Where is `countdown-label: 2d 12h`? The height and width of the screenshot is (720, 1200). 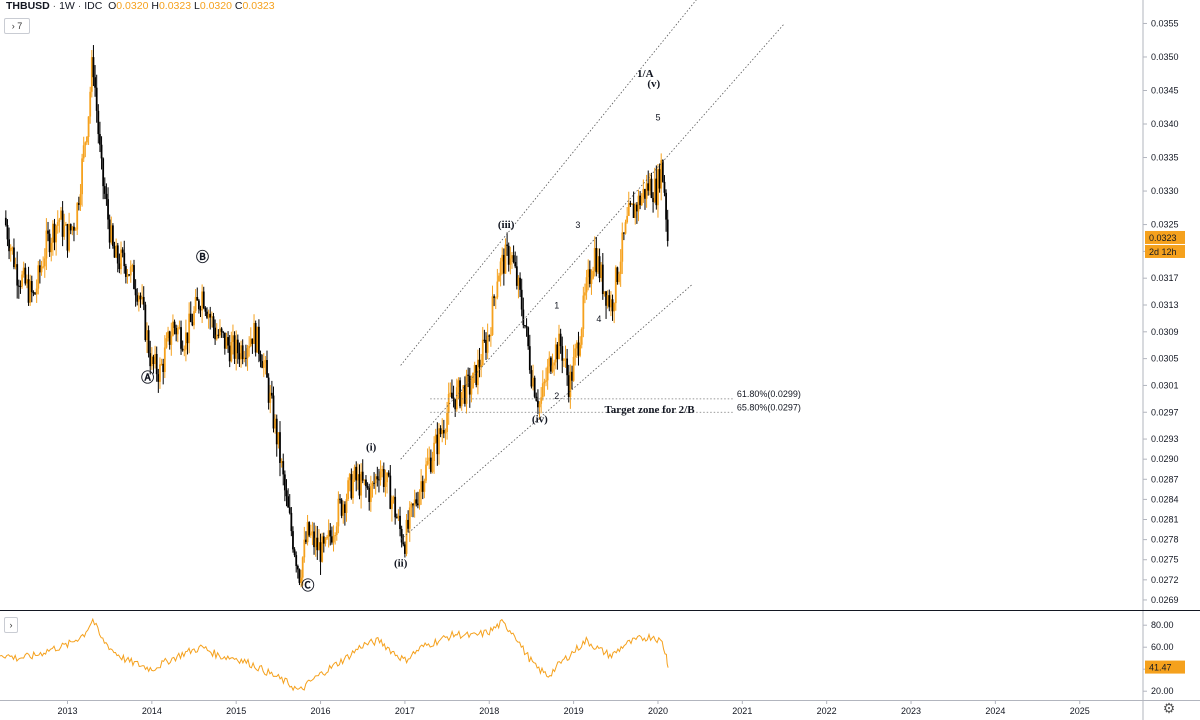
countdown-label: 2d 12h is located at coordinates (1163, 252).